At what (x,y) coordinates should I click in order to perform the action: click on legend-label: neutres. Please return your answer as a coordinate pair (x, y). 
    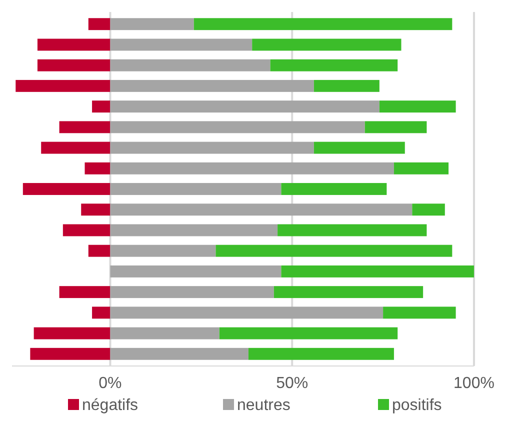
    Looking at the image, I should click on (263, 405).